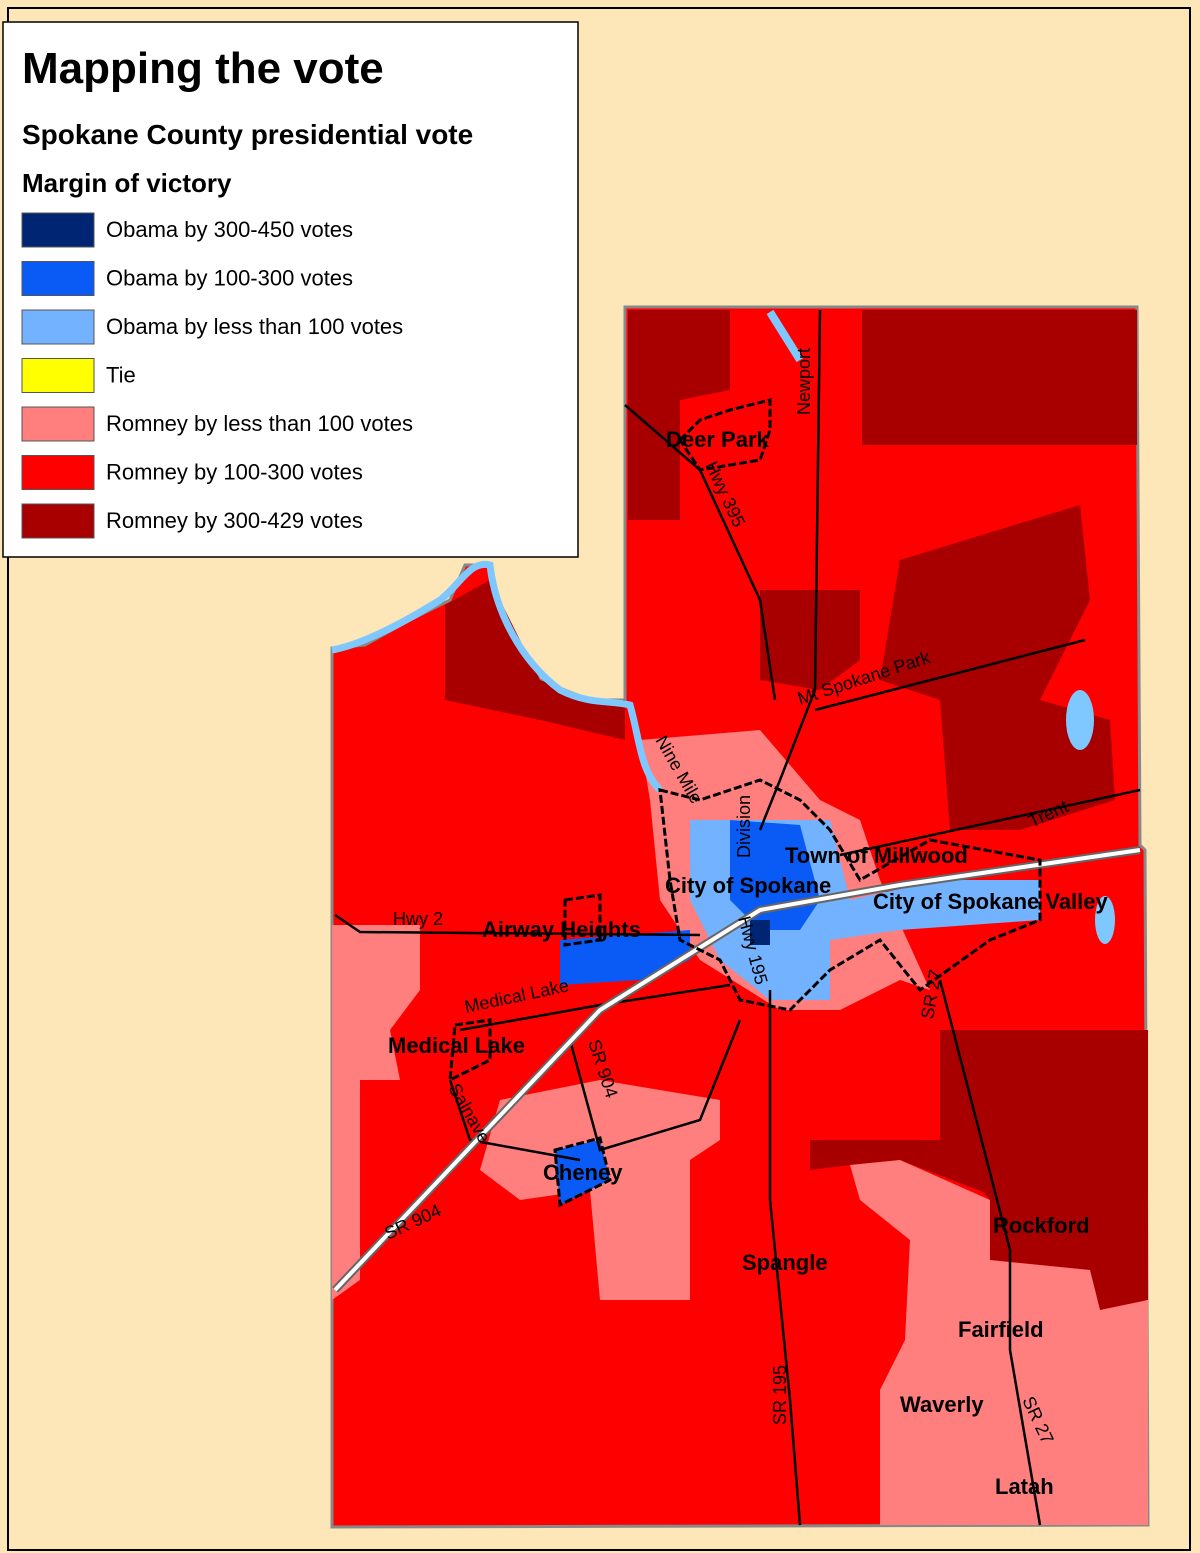 The image size is (1200, 1553). I want to click on road-label: SR 195, so click(780, 1395).